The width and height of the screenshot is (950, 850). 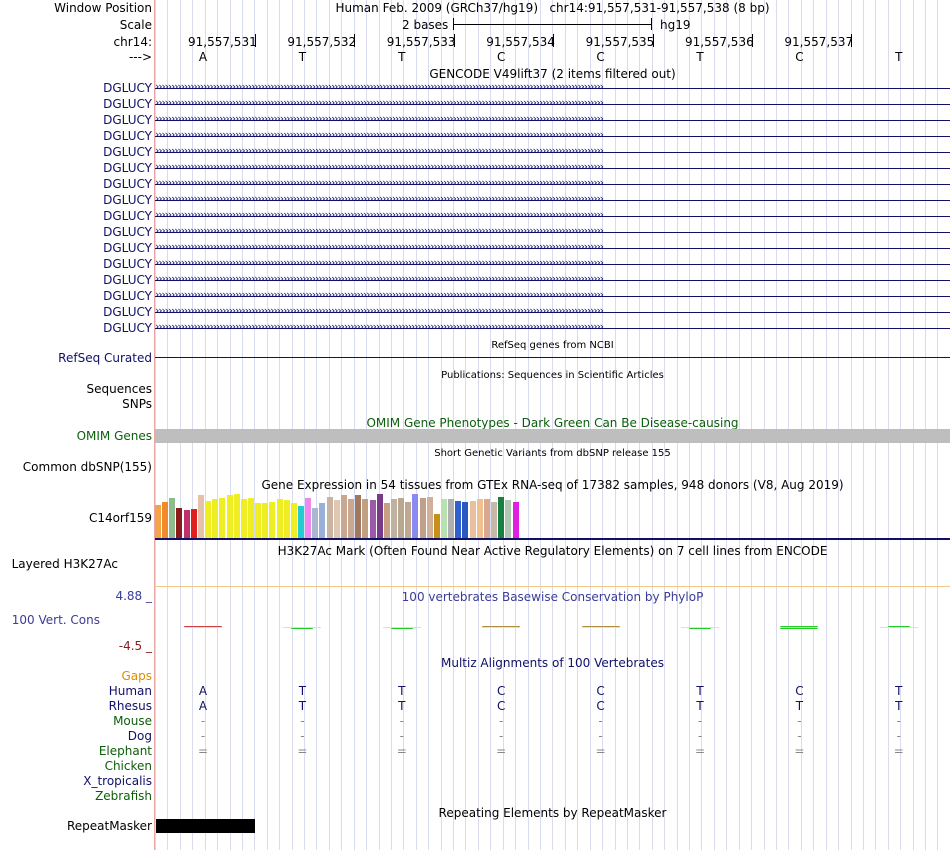 I want to click on omim-gene-bar, so click(x=552, y=436).